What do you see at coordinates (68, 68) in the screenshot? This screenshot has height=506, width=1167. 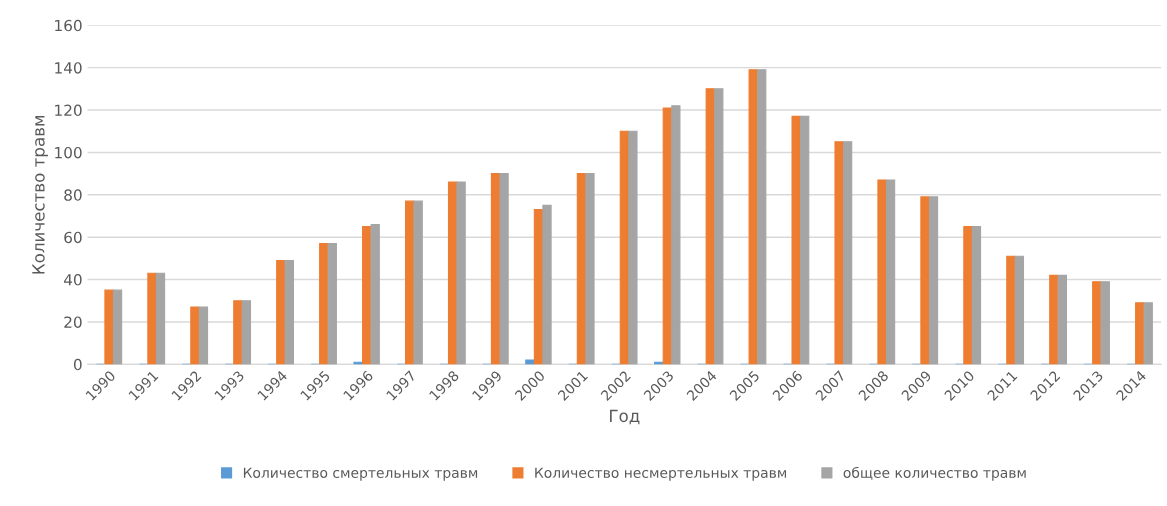 I see `y-tick-label: 140` at bounding box center [68, 68].